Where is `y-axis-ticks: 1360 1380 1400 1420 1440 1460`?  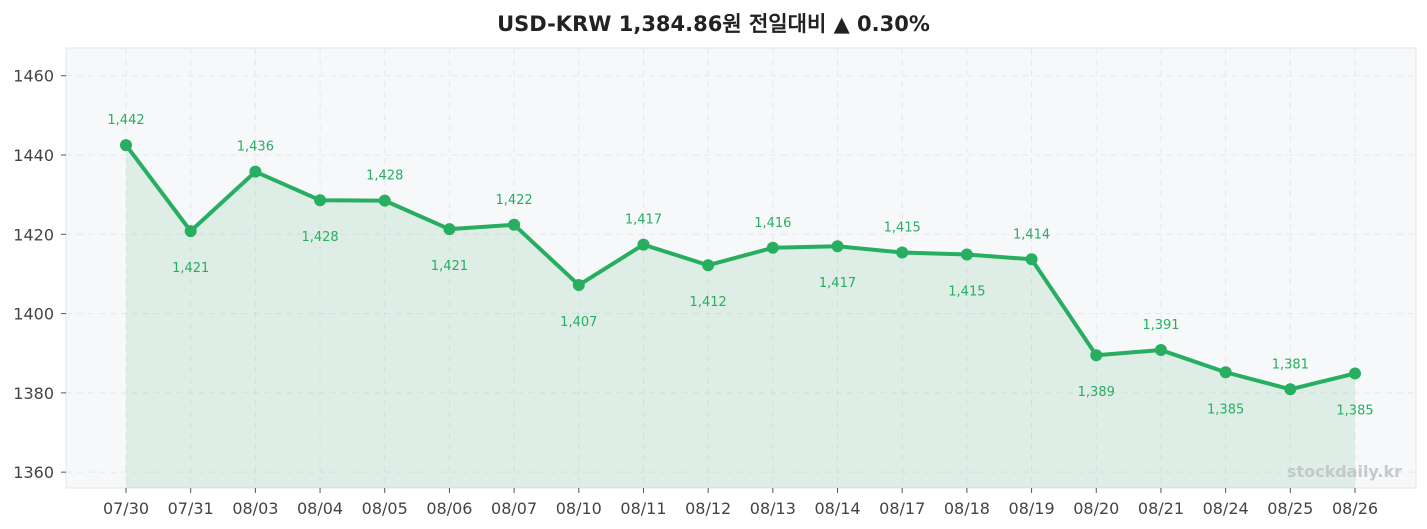
y-axis-ticks: 1360 1380 1400 1420 1440 1460 is located at coordinates (33, 274).